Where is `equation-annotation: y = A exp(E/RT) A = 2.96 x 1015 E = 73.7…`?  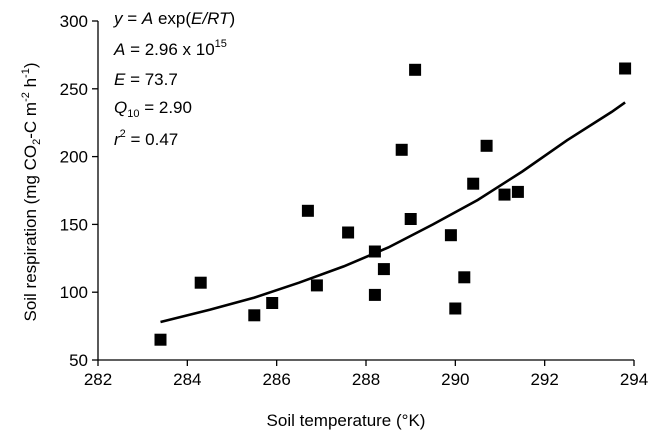 equation-annotation: y = A exp(E/RT) A = 2.96 x 1015 E = 73.7… is located at coordinates (174, 79).